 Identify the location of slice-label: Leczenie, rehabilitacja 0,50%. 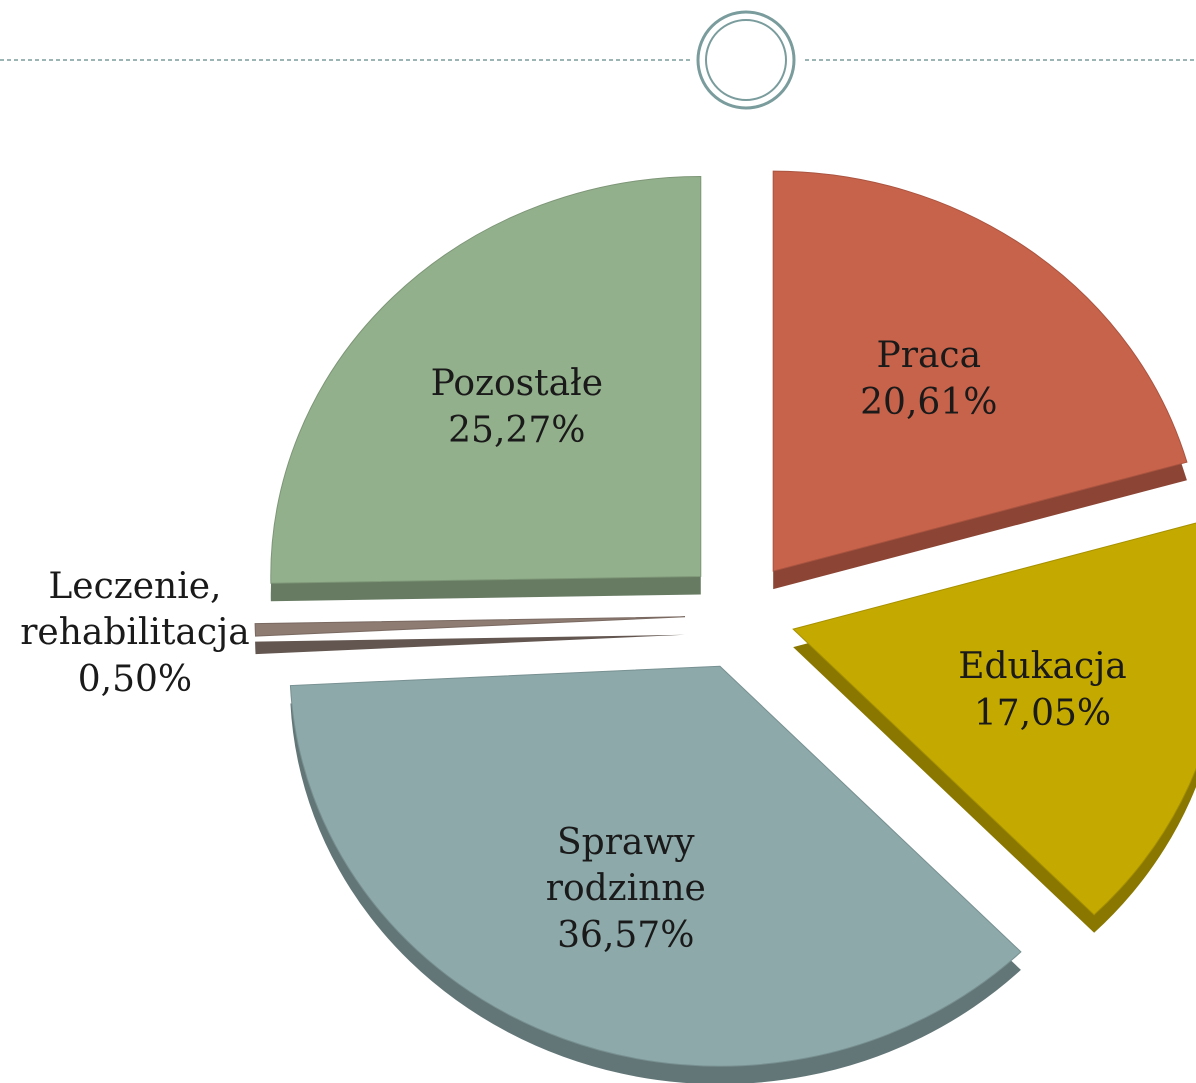
(134, 633).